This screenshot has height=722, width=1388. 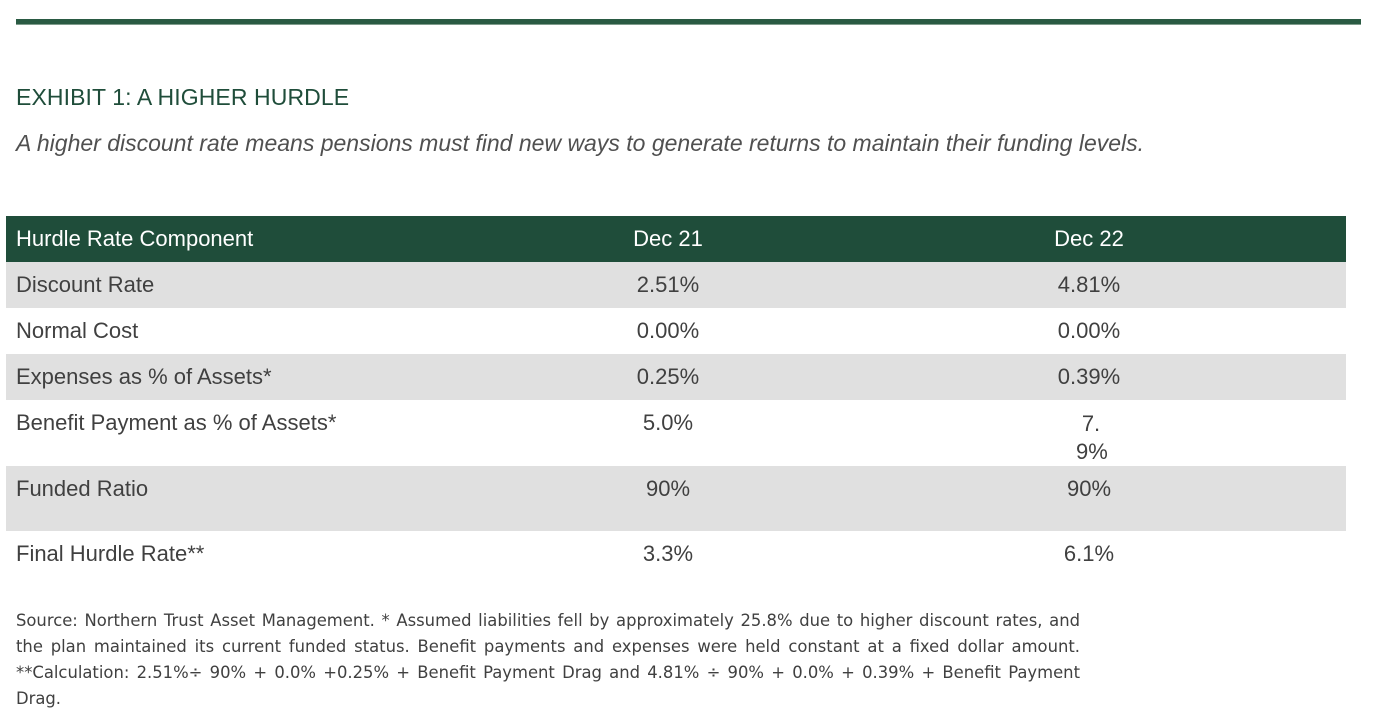 What do you see at coordinates (1089, 376) in the screenshot?
I see `value-dec22: 0.39%` at bounding box center [1089, 376].